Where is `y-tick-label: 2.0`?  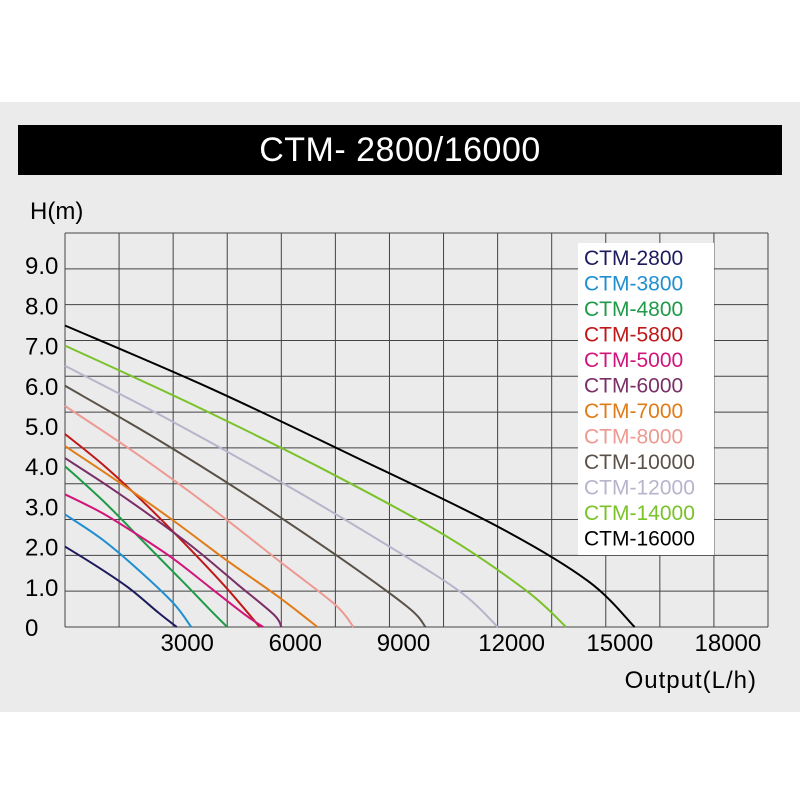 y-tick-label: 2.0 is located at coordinates (41, 548).